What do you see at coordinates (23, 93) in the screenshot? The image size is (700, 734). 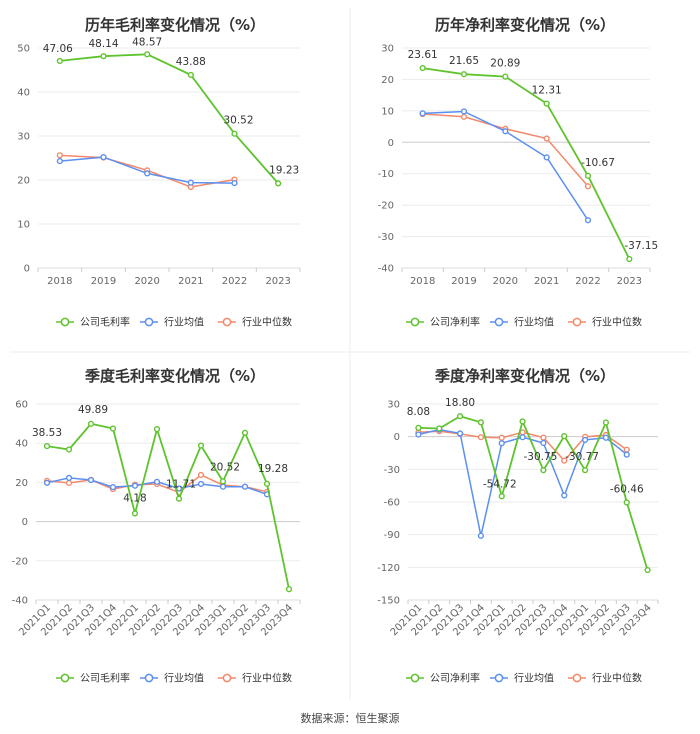 I see `y-tick-label: 40` at bounding box center [23, 93].